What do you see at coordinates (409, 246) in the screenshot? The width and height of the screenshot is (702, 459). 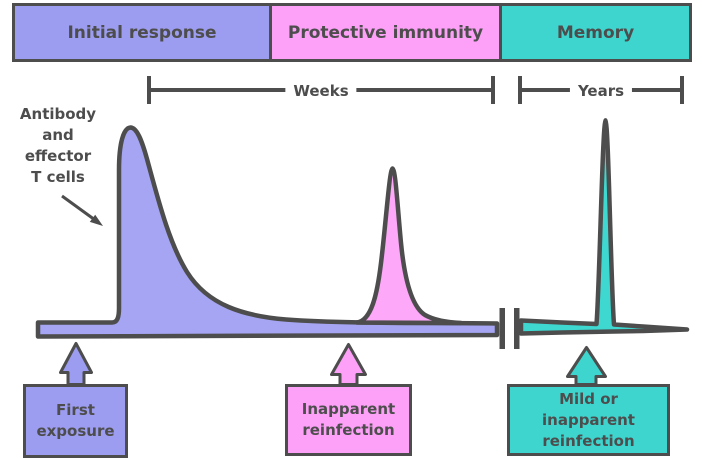 I see `protective-immunity-curve` at bounding box center [409, 246].